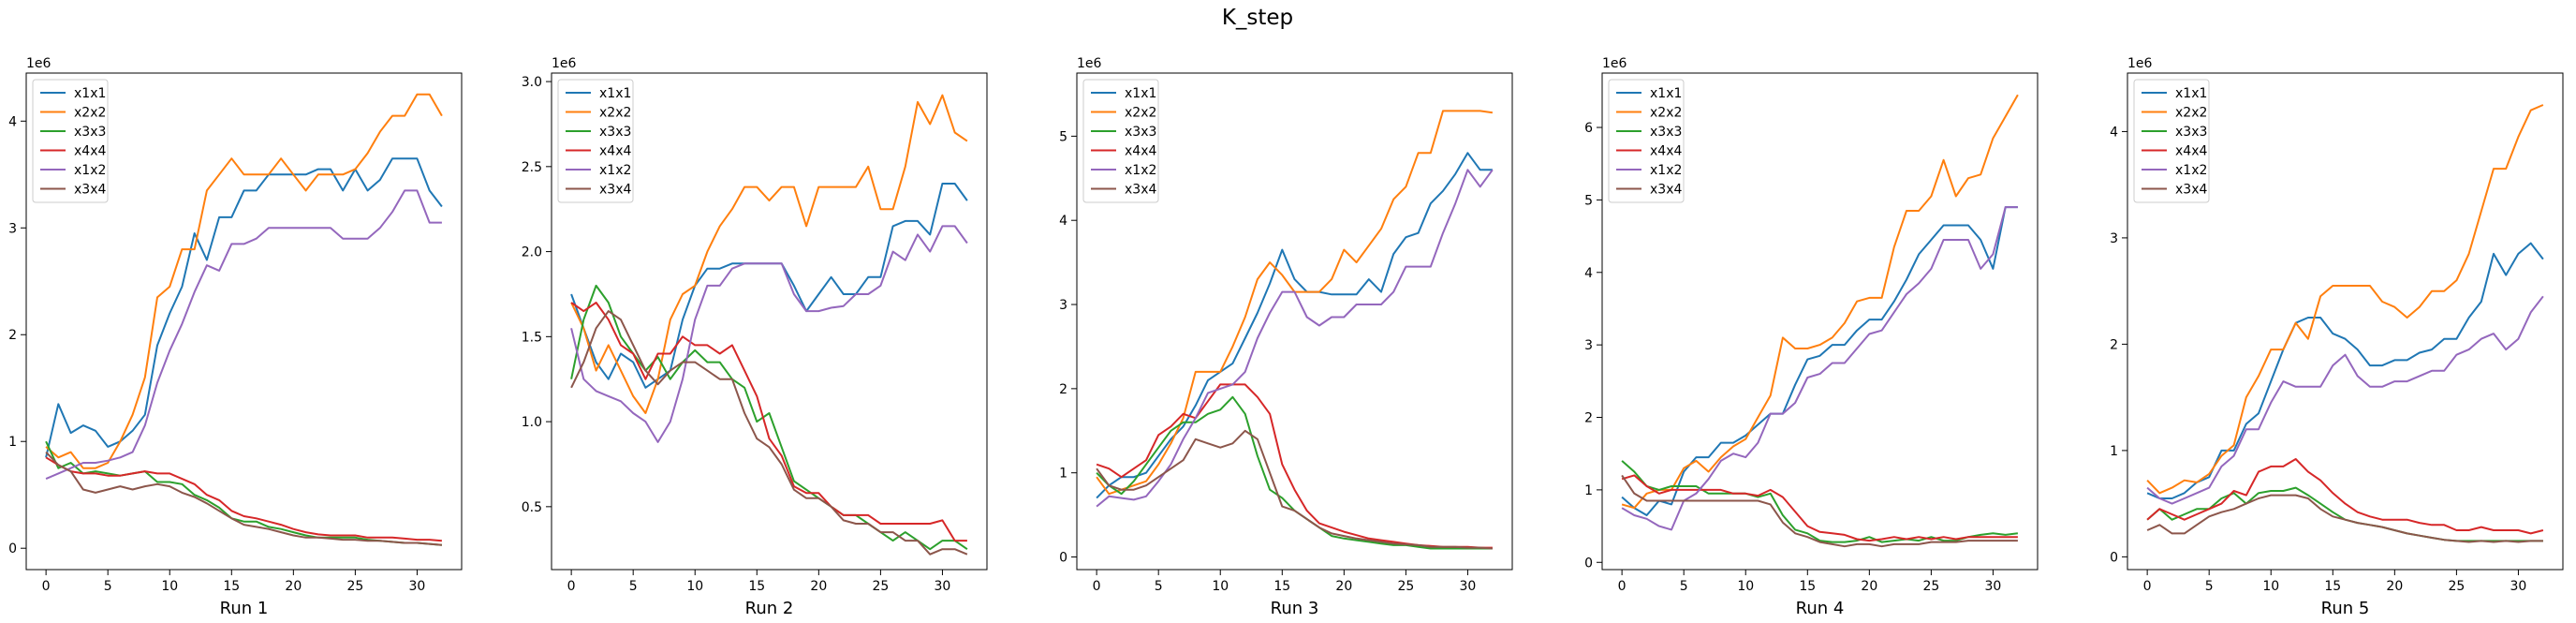 The height and width of the screenshot is (623, 2576). Describe the element at coordinates (1257, 18) in the screenshot. I see `figure-title: K_step` at that location.